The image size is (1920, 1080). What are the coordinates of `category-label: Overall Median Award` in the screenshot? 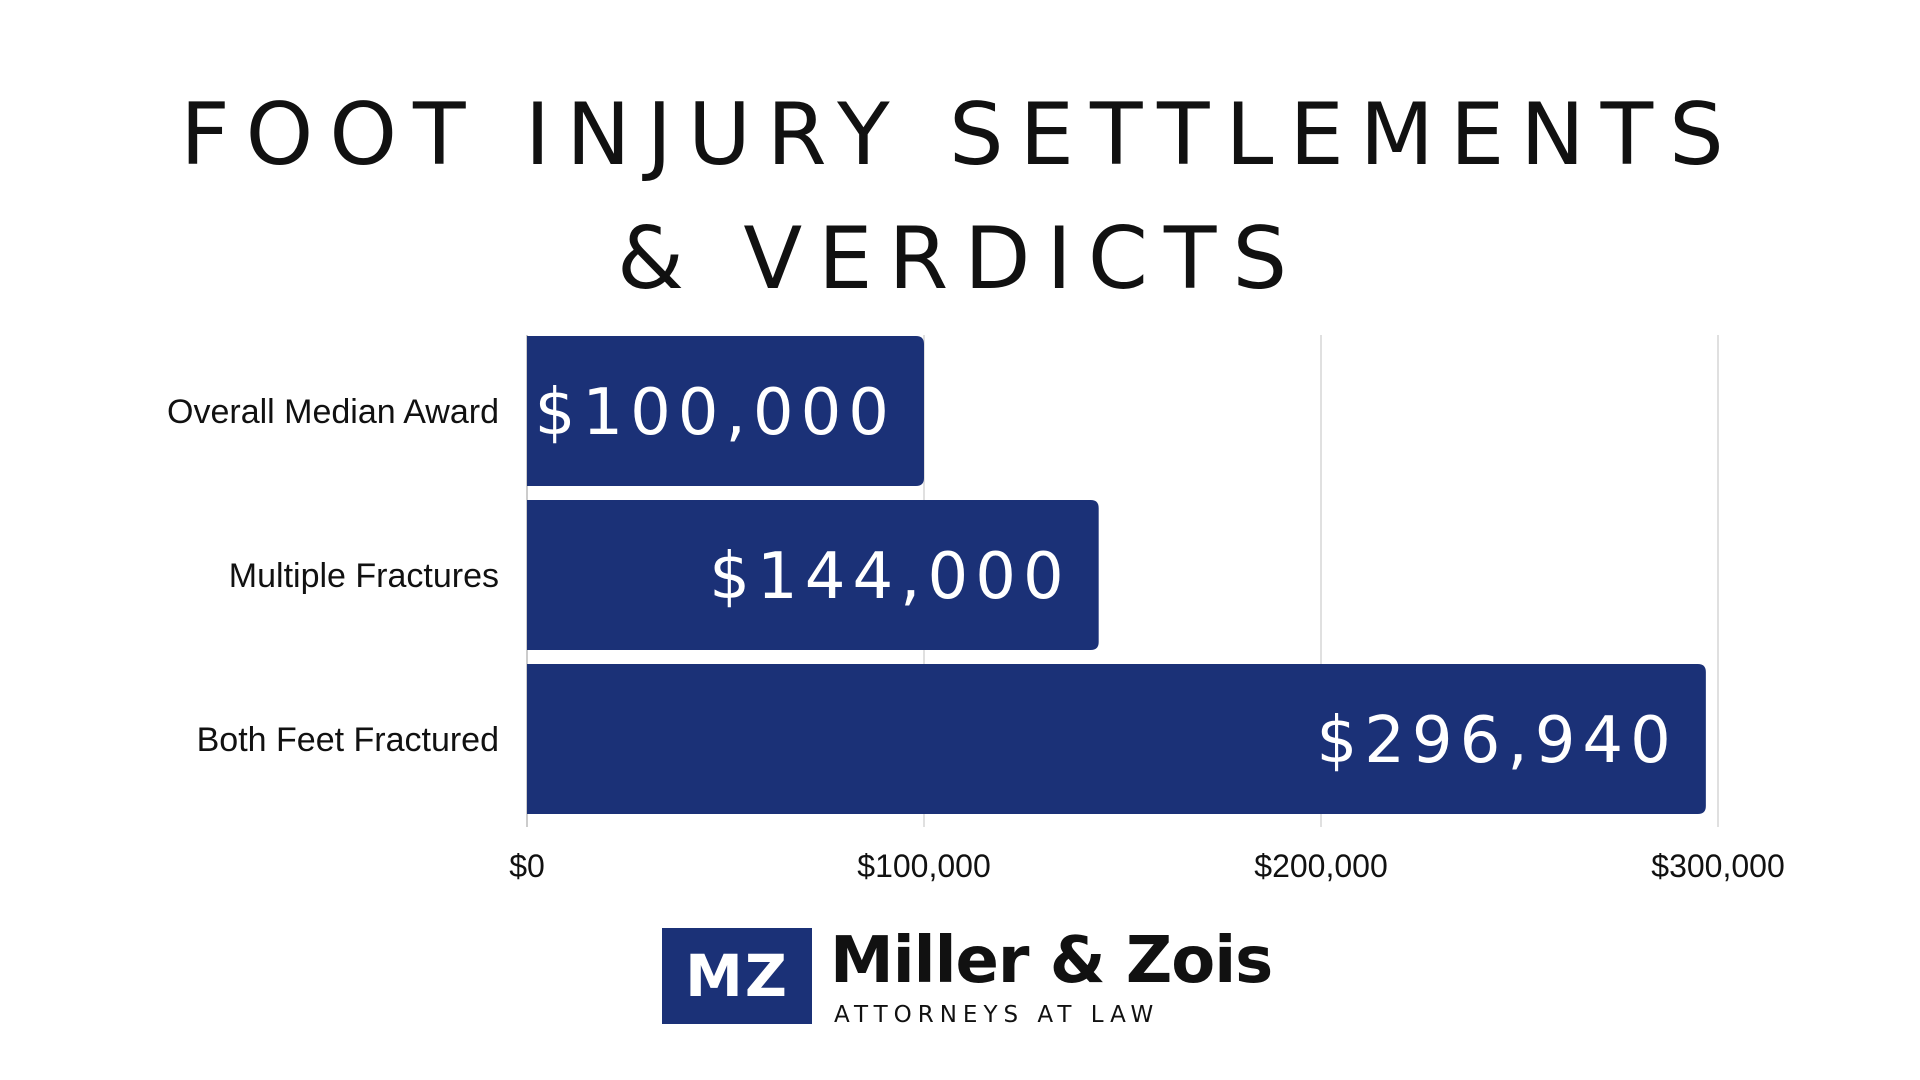 It's located at (333, 412).